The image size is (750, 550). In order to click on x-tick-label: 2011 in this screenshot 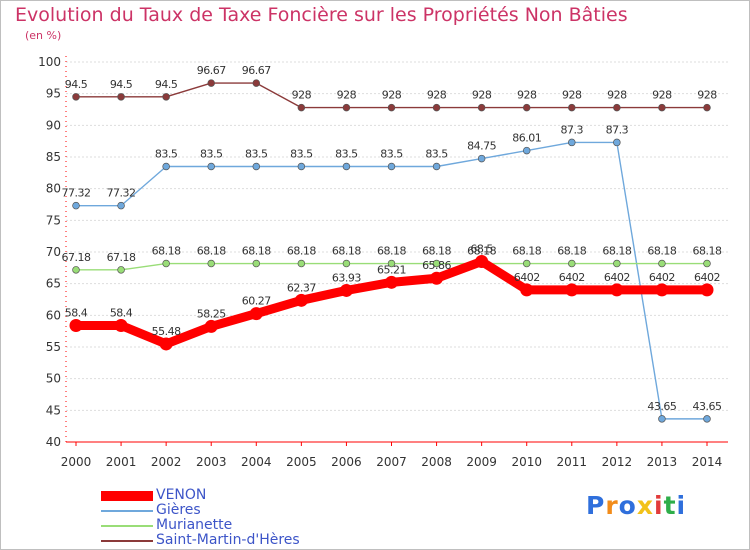, I will do `click(572, 462)`.